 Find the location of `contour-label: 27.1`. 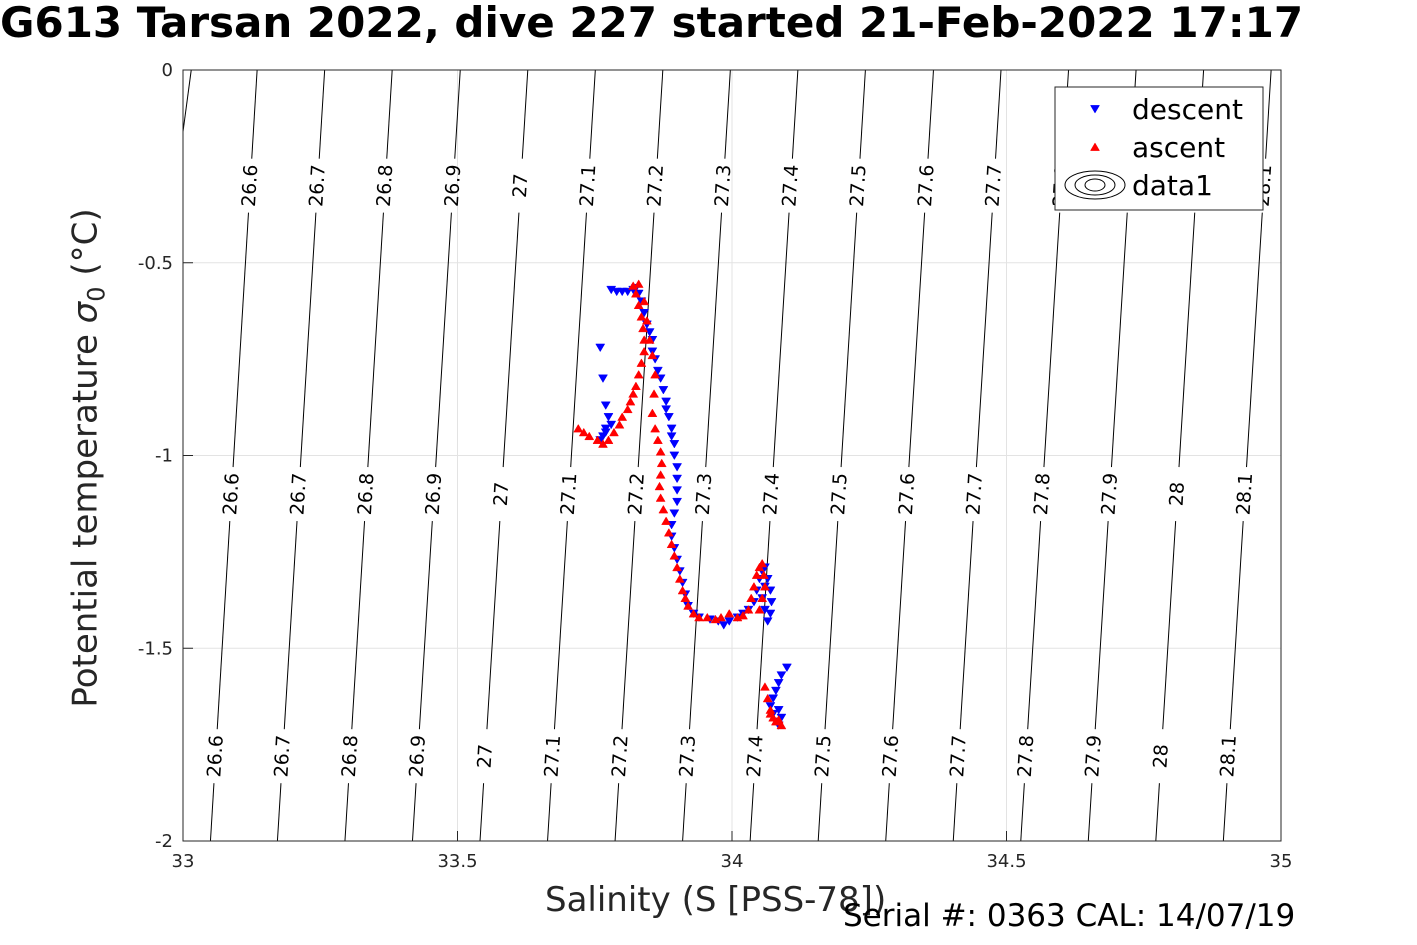

contour-label: 27.1 is located at coordinates (588, 186).